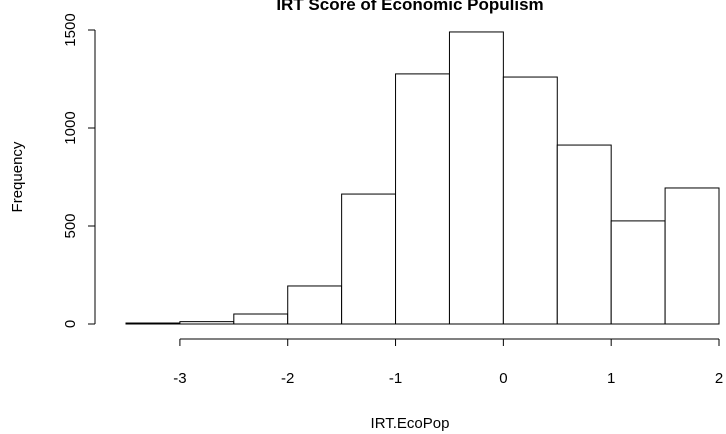 The height and width of the screenshot is (434, 726). Describe the element at coordinates (70, 225) in the screenshot. I see `y-tick-label: 500` at that location.